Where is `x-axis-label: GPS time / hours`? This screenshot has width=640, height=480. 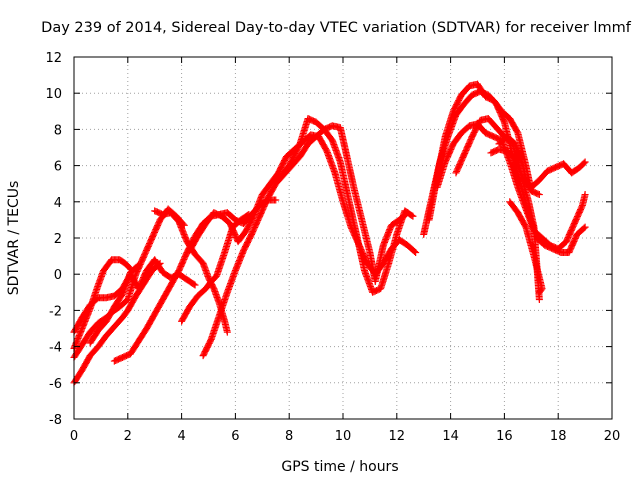
x-axis-label: GPS time / hours is located at coordinates (339, 467).